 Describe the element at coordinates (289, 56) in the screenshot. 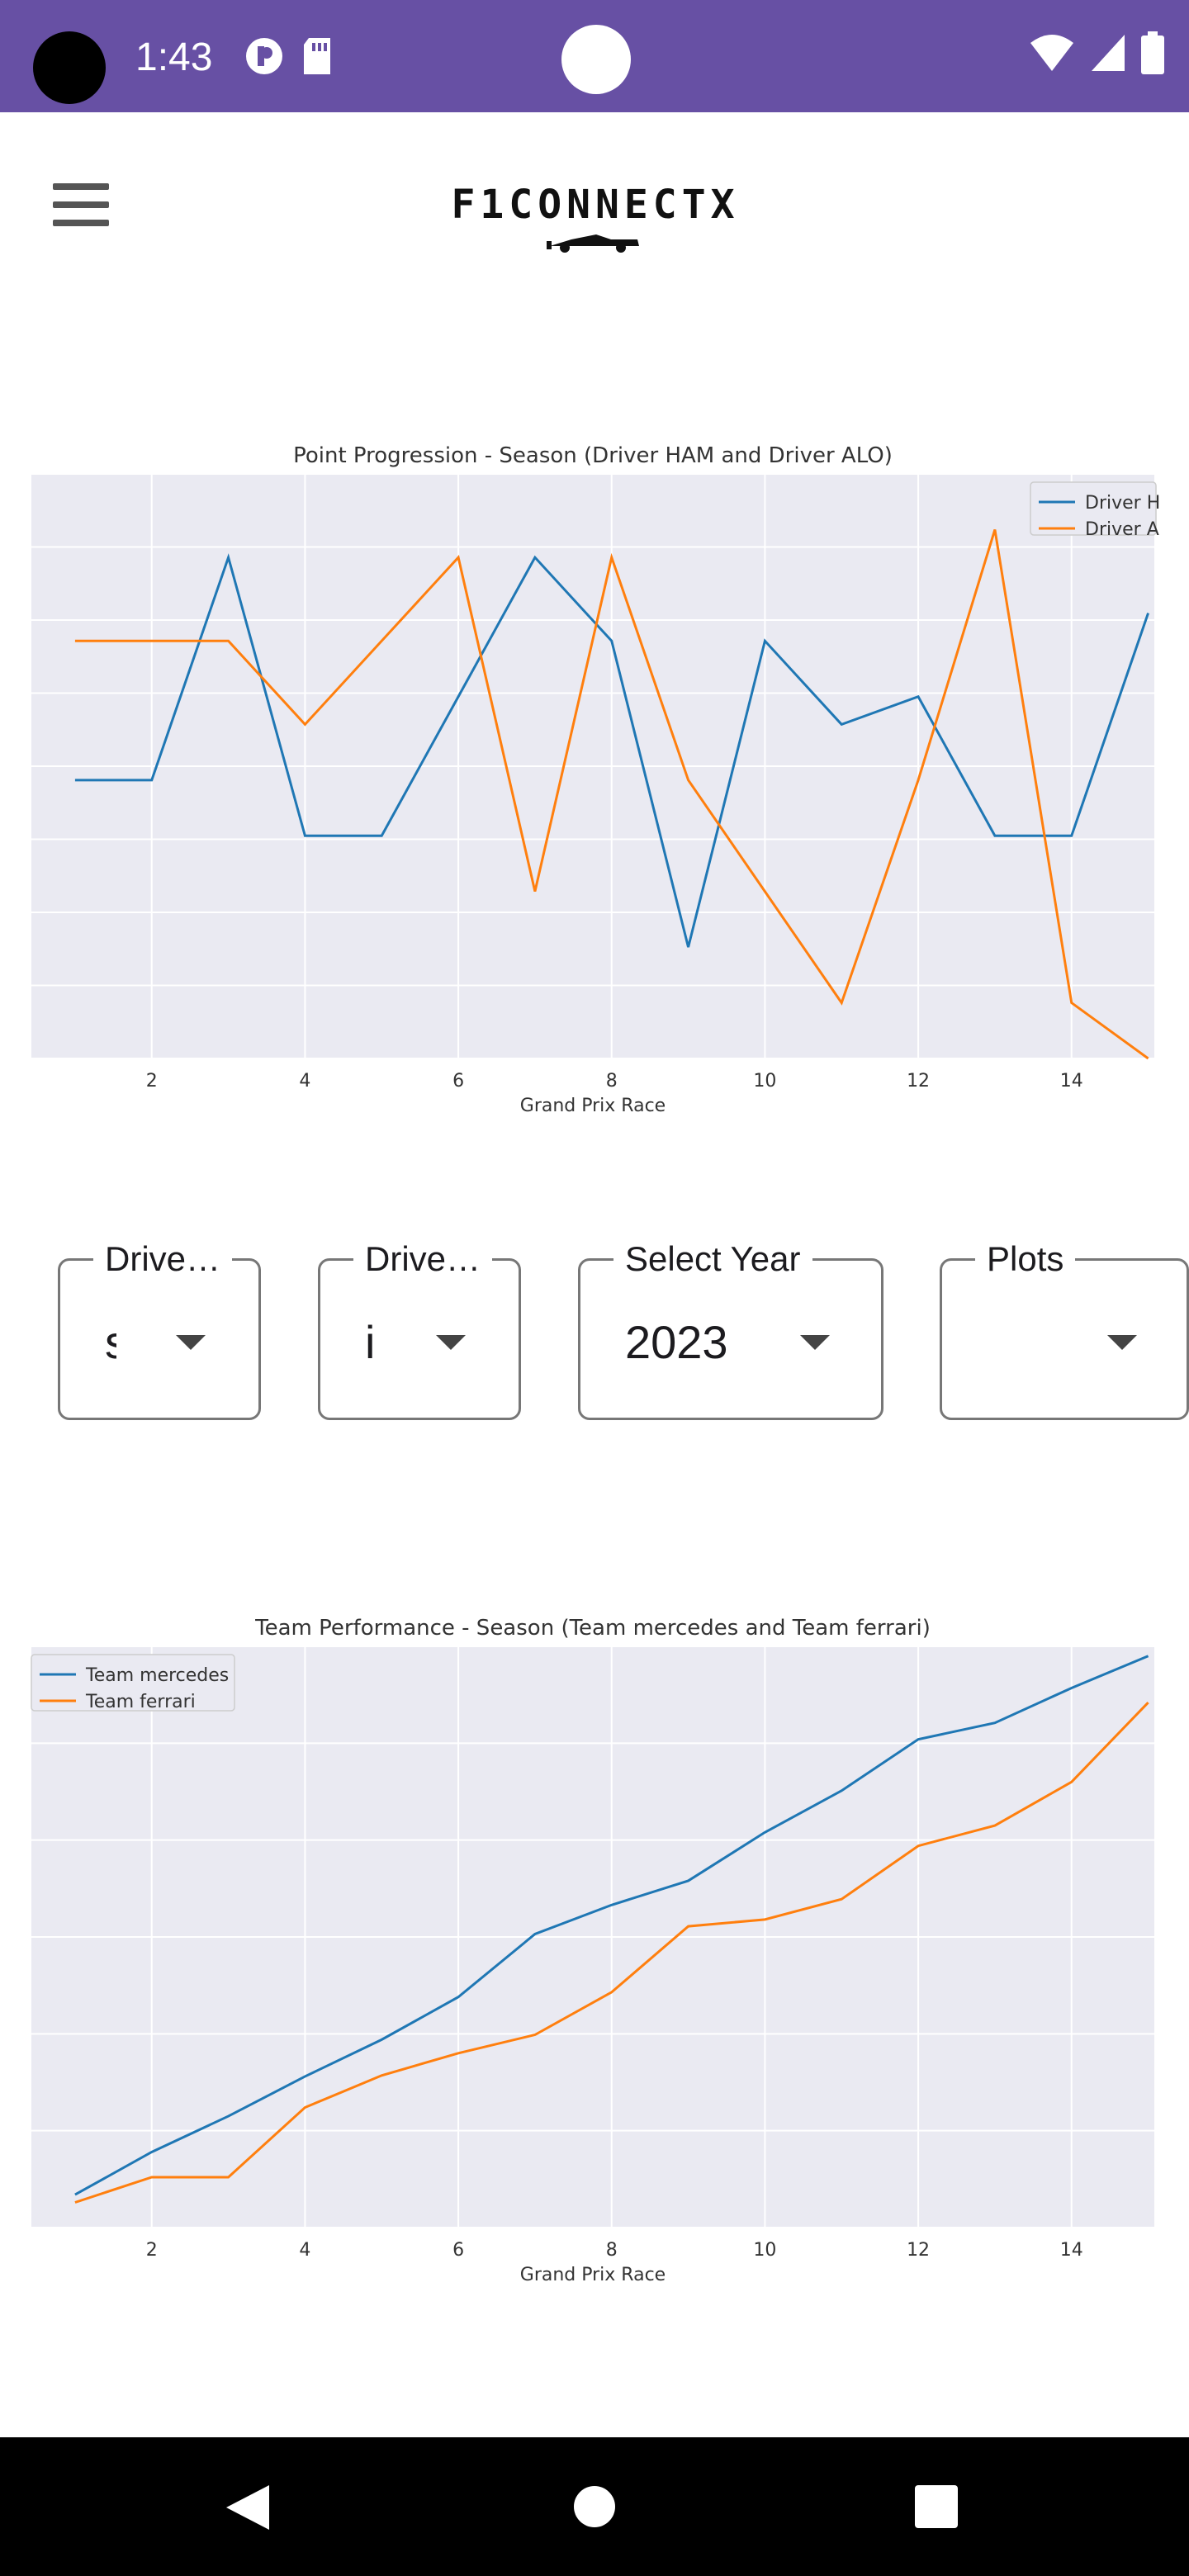

I see `status-notification-icons` at that location.